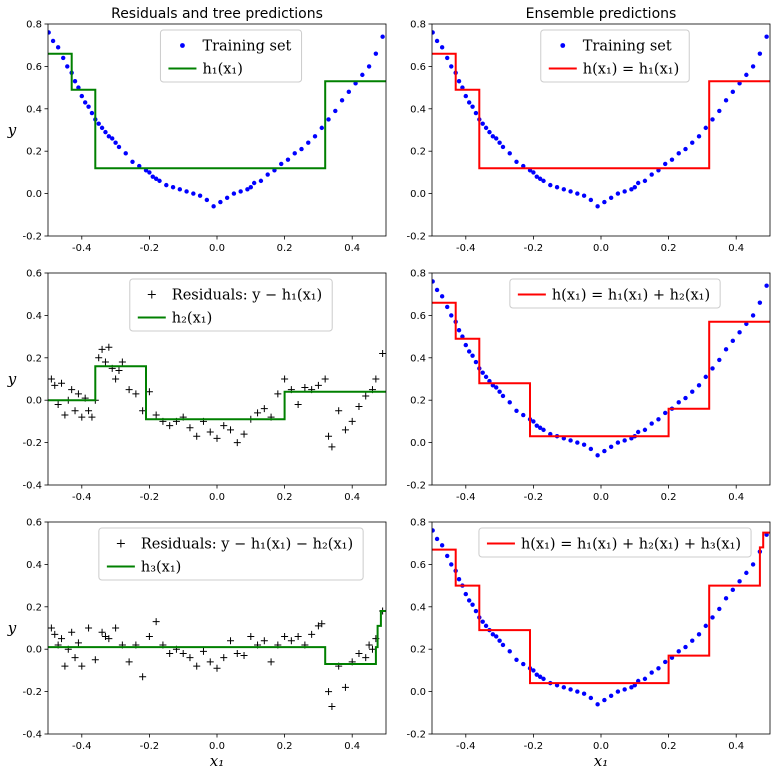 The height and width of the screenshot is (776, 776). I want to click on y-tick-label: -0.2, so click(416, 735).